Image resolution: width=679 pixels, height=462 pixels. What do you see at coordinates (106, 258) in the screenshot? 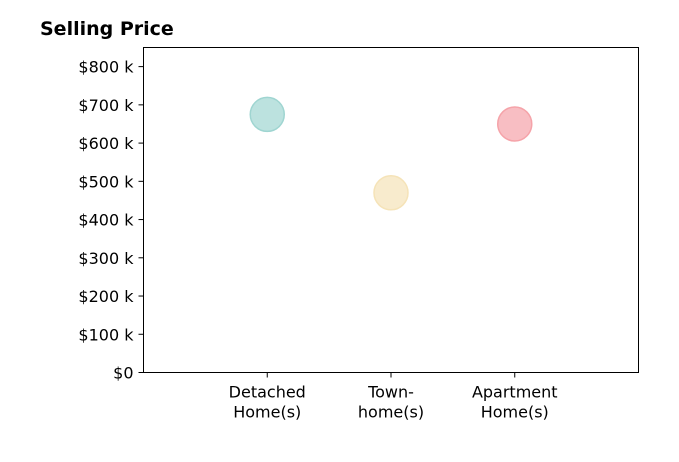
I see `y-tick-label: $300 k` at bounding box center [106, 258].